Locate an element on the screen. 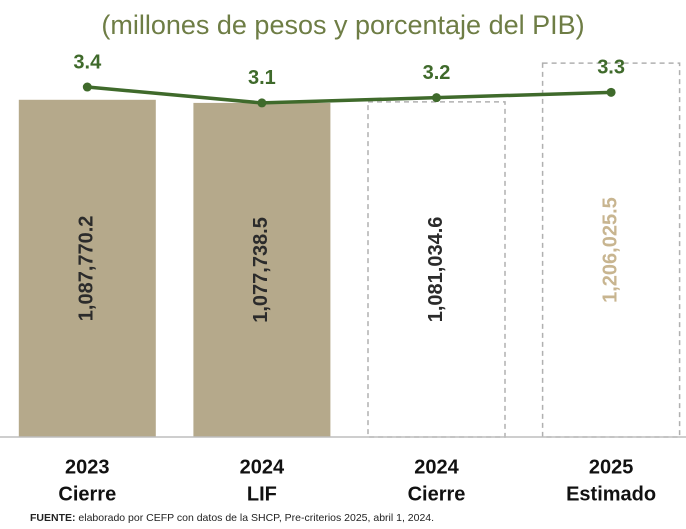 The image size is (686, 529). bar-value-label: 1,206,025.5 is located at coordinates (610, 250).